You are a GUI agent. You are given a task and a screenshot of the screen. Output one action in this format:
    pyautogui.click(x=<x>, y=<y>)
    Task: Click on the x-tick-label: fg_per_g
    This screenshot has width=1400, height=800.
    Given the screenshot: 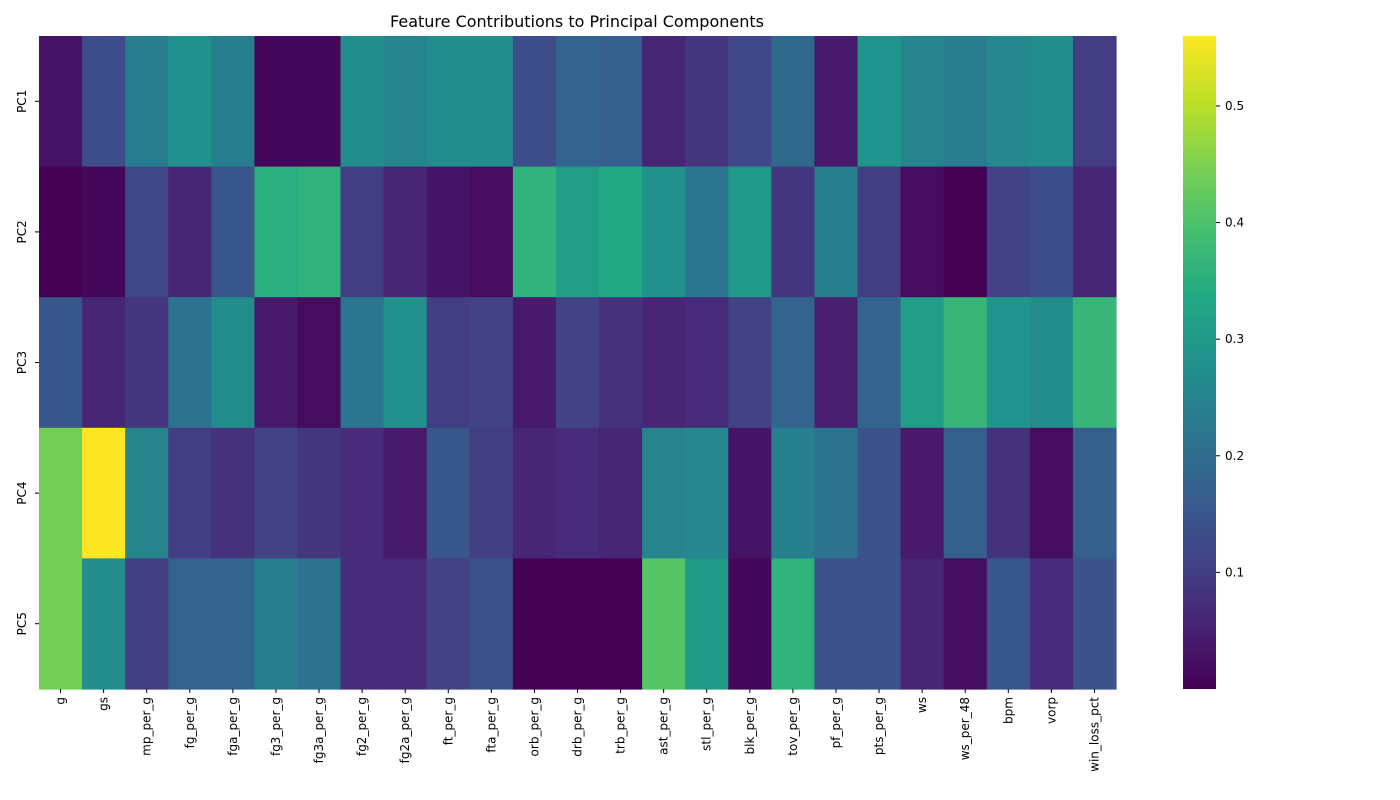 What is the action you would take?
    pyautogui.click(x=190, y=722)
    